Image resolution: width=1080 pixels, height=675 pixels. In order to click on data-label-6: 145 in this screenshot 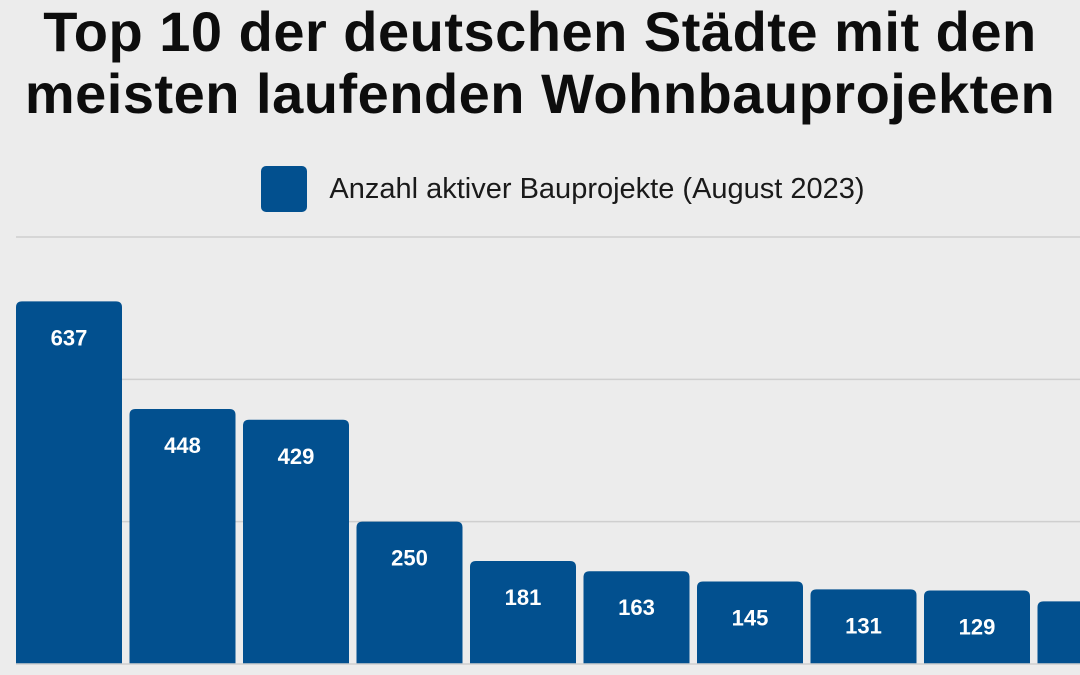, I will do `click(750, 617)`.